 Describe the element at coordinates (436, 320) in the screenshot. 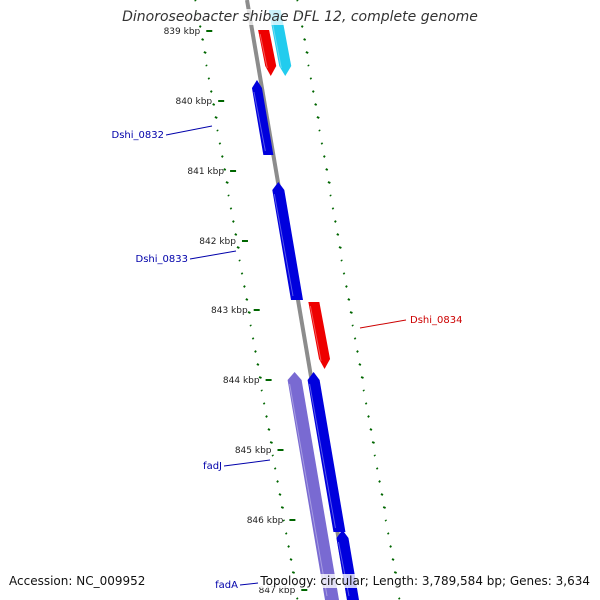

I see `gene-label: Dshi_0834` at that location.